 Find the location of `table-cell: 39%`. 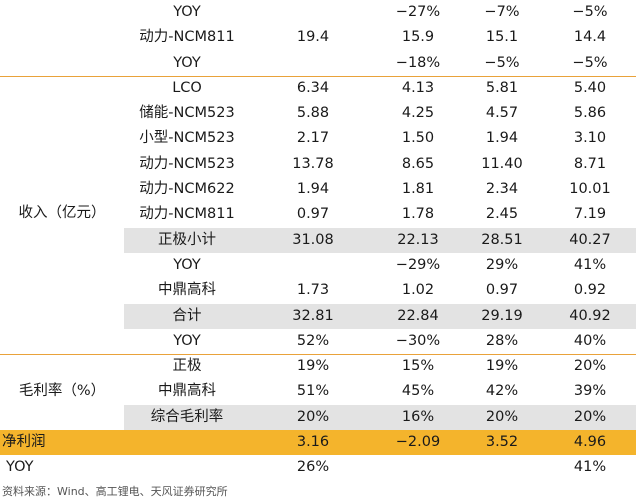

table-cell: 39% is located at coordinates (590, 391).